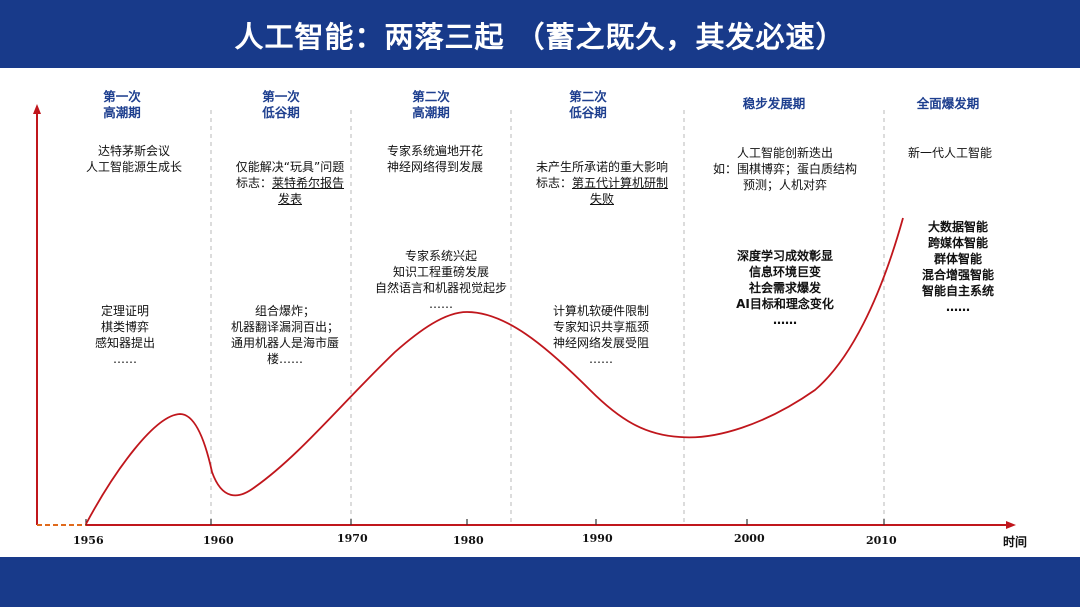 This screenshot has width=1080, height=607. I want to click on phase-title: 全面爆发期, so click(948, 103).